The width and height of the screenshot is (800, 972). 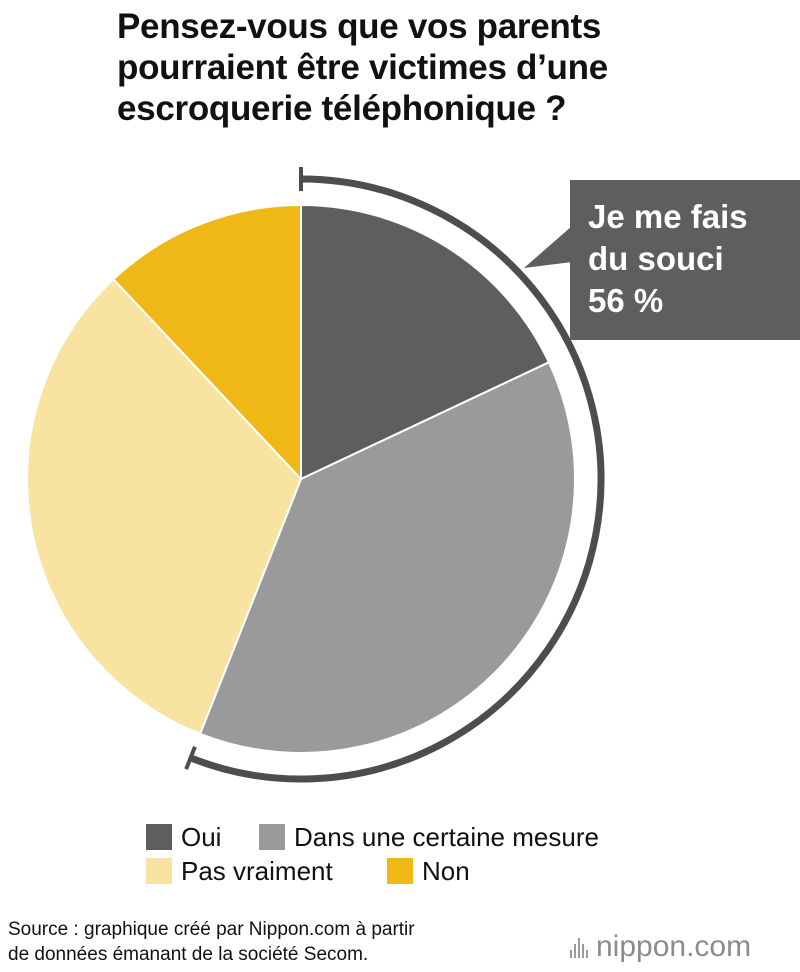 What do you see at coordinates (400, 871) in the screenshot?
I see `legend-swatch-non` at bounding box center [400, 871].